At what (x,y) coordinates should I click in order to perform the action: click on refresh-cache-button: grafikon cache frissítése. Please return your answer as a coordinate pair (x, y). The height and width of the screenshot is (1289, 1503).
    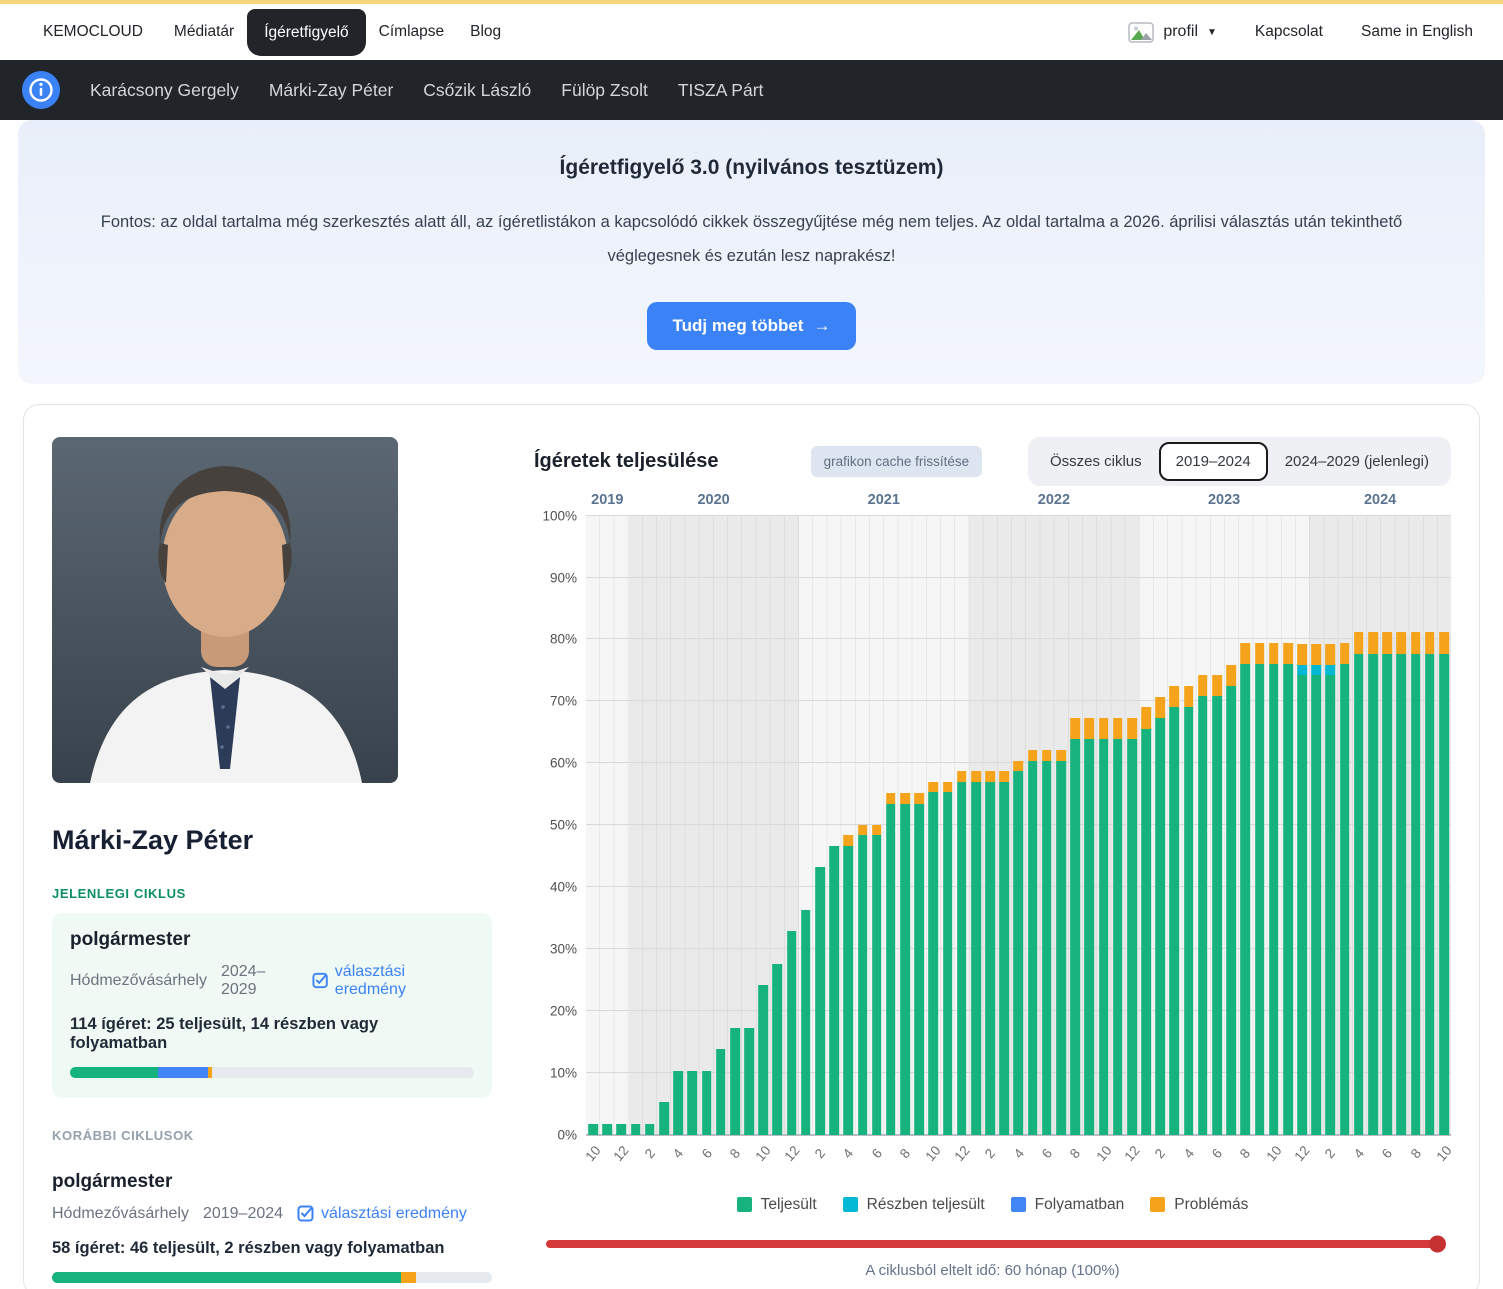
    Looking at the image, I should click on (896, 461).